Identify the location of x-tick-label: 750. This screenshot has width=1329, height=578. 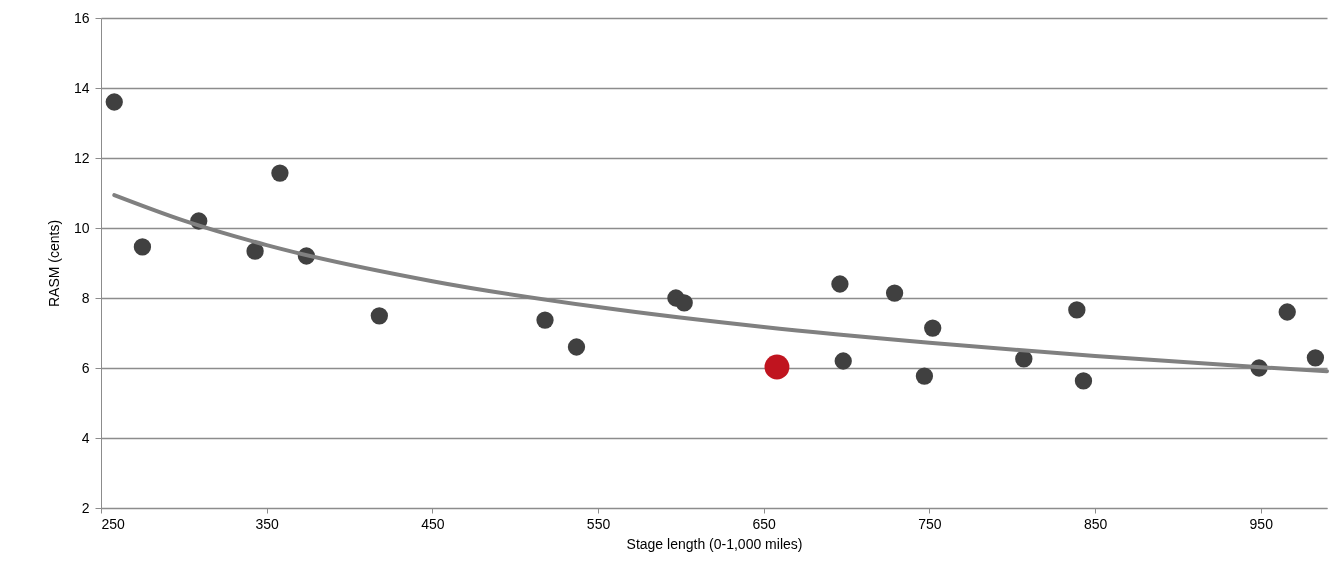
(930, 523).